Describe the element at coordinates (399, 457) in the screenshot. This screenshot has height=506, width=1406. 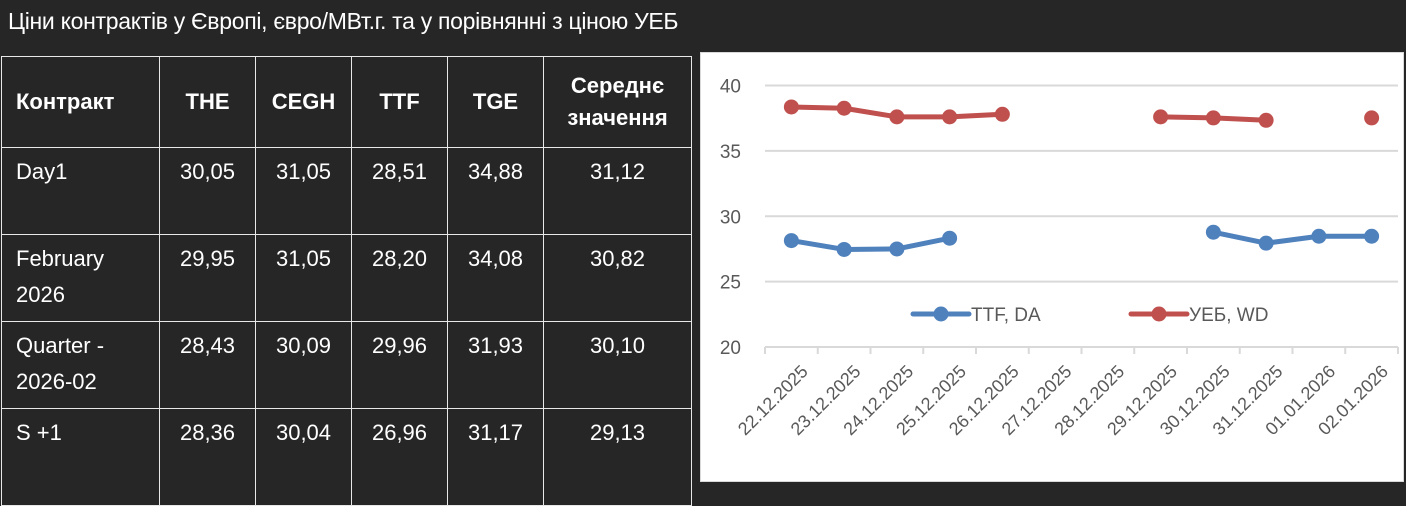
I see `table-cell-value: 26,96` at that location.